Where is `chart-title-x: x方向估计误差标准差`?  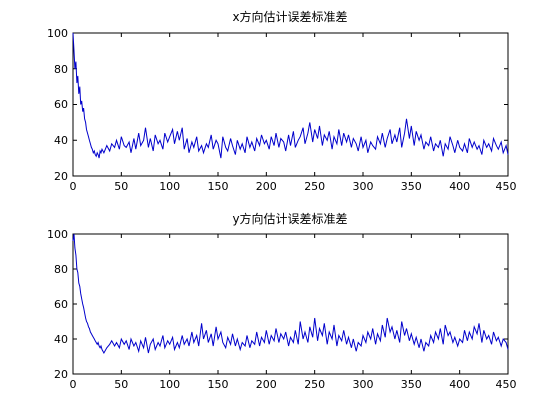
chart-title-x: x方向估计误差标准差 is located at coordinates (289, 16).